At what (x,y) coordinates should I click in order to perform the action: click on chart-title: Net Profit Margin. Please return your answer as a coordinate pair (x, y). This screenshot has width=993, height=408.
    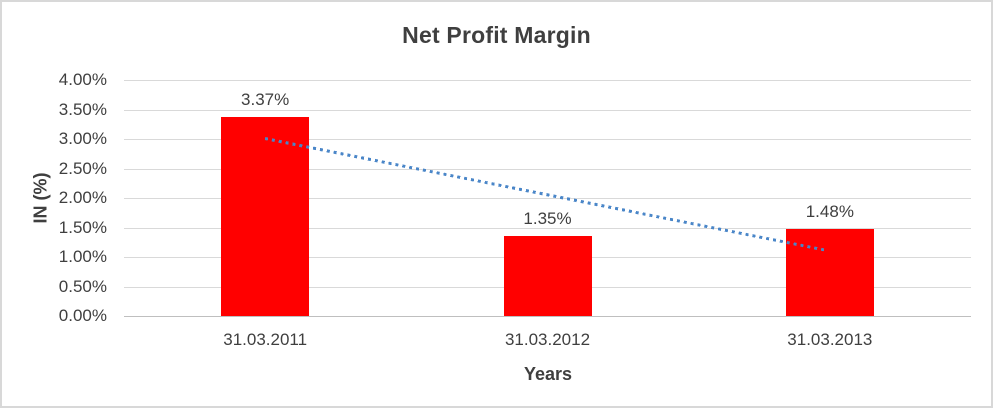
    Looking at the image, I should click on (496, 35).